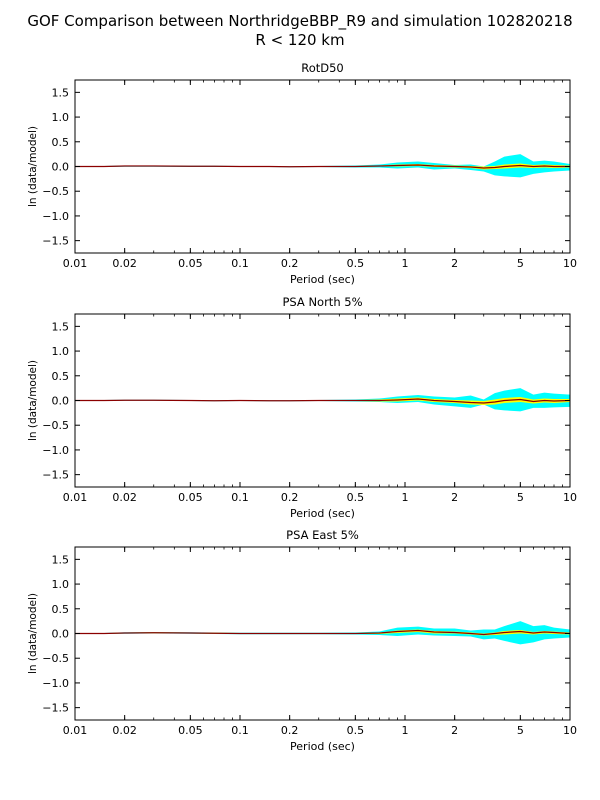 The height and width of the screenshot is (800, 600). I want to click on panel-psa-north-5-plot-area, so click(322, 400).